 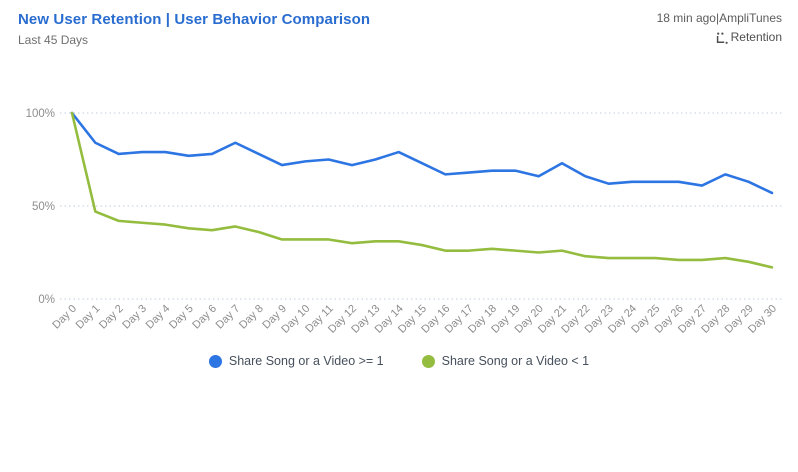 What do you see at coordinates (134, 317) in the screenshot?
I see `x-axis-tick-label: Day 3` at bounding box center [134, 317].